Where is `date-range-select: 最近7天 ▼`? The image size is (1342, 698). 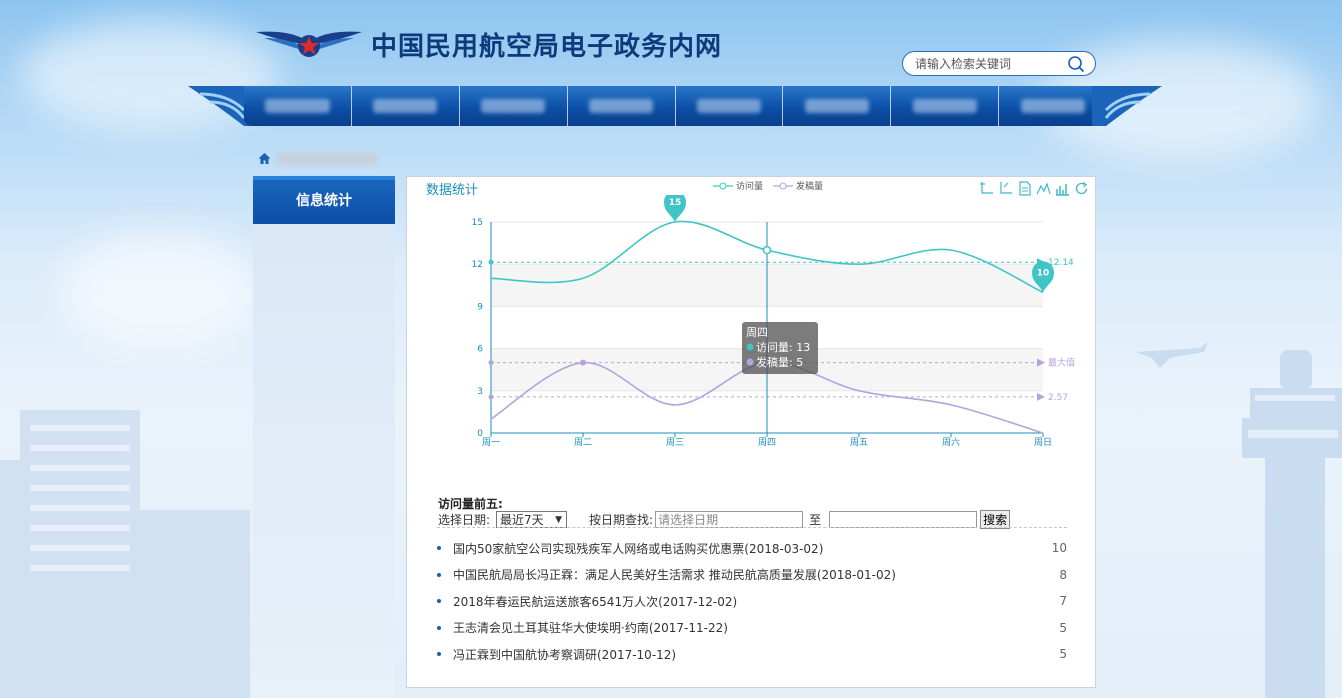
date-range-select: 最近7天 ▼ is located at coordinates (532, 519).